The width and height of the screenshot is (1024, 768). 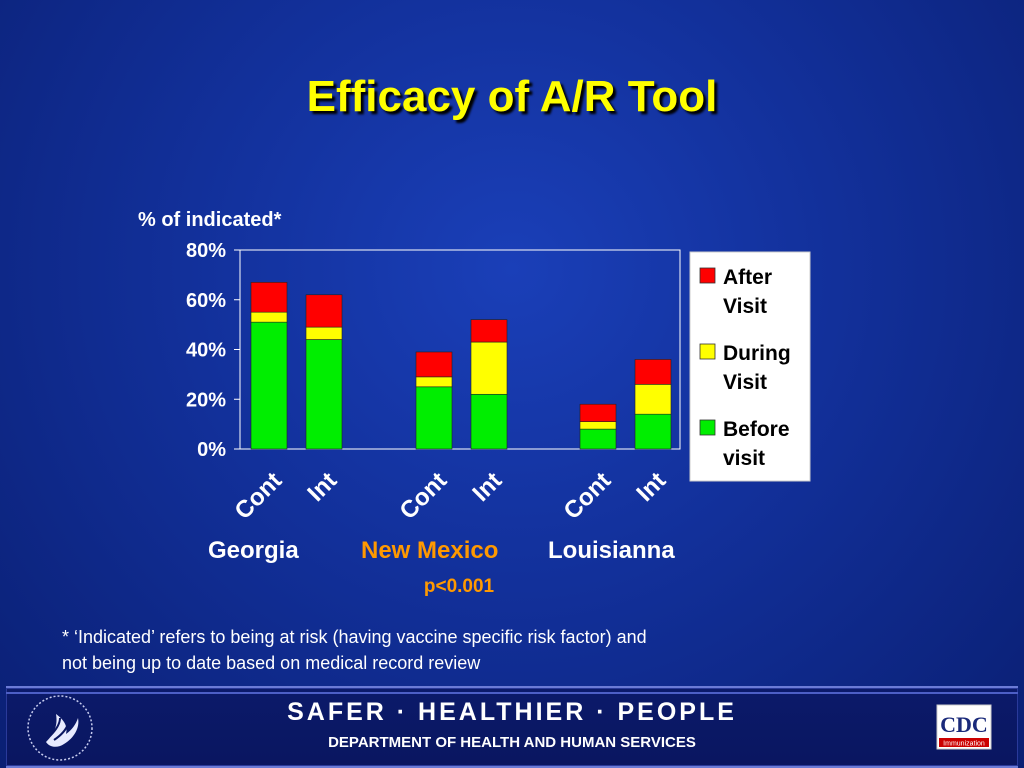 What do you see at coordinates (459, 586) in the screenshot?
I see `p-value-annotation: p<0.001` at bounding box center [459, 586].